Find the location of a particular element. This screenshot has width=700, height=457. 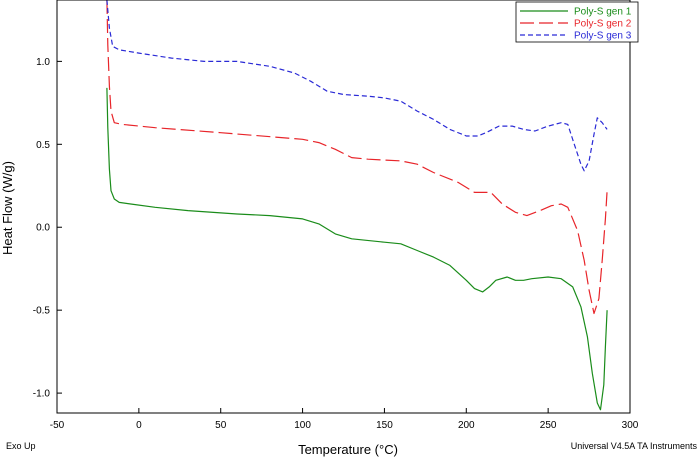

y-tick-label: 0.5 is located at coordinates (43, 145).